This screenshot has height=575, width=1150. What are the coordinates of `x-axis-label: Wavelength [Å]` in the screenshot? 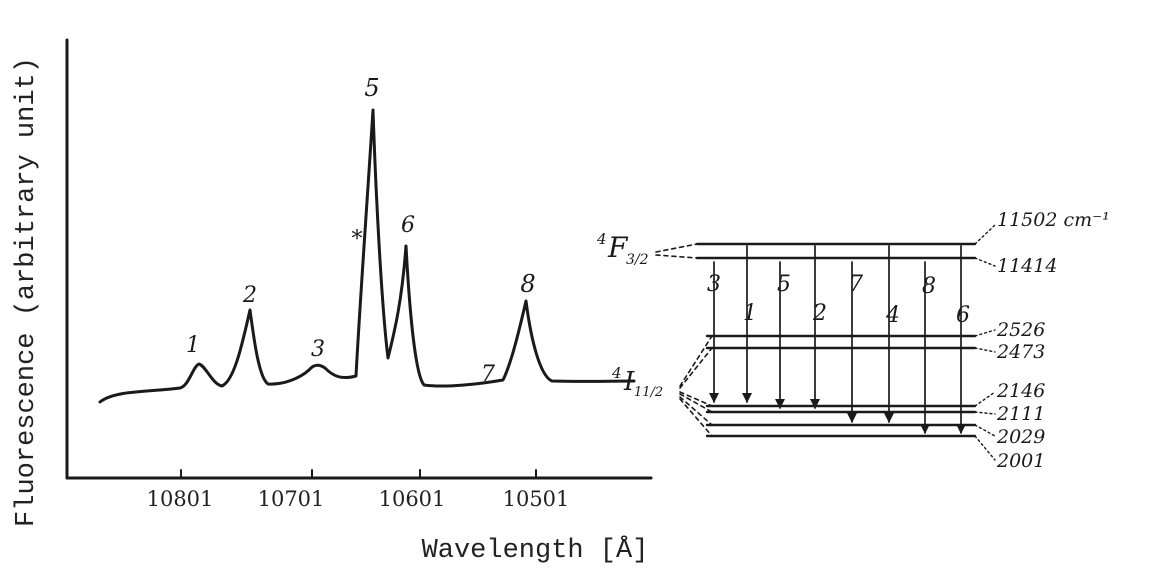 It's located at (535, 550).